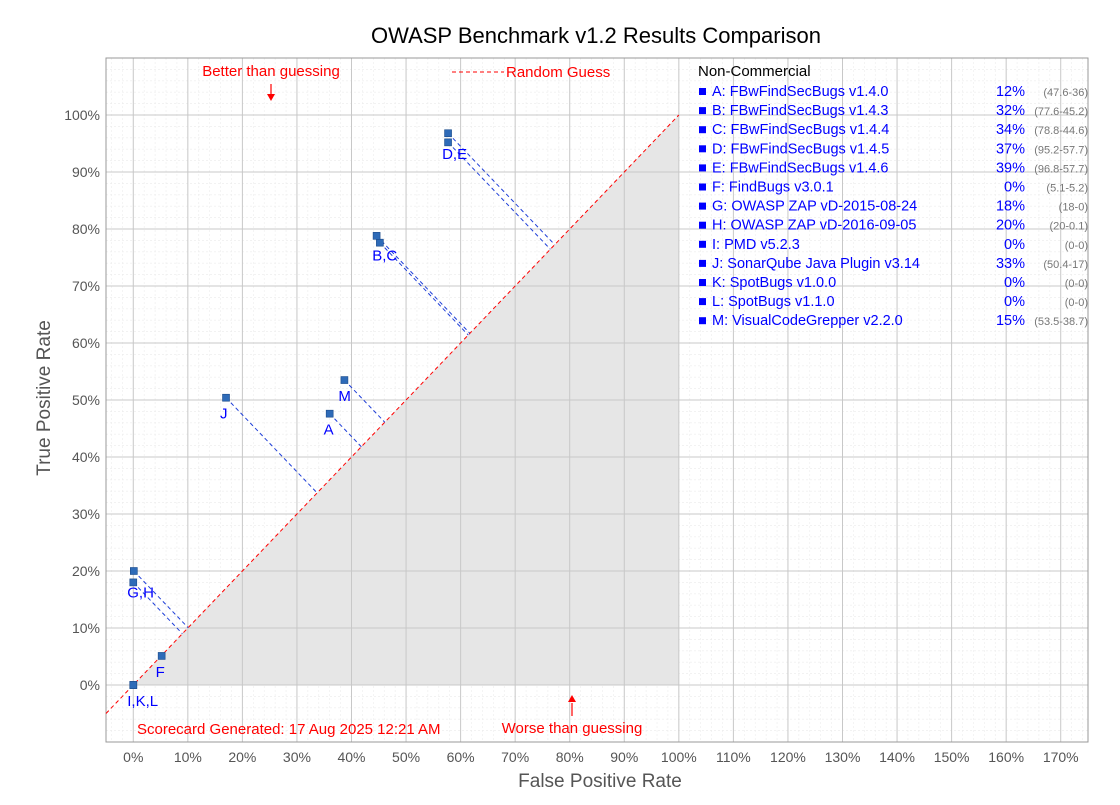 This screenshot has width=1120, height=805. I want to click on legend-entry-b: B: FBwFindSecBugs v1.4.3 32% (77.6-45.2), so click(893, 111).